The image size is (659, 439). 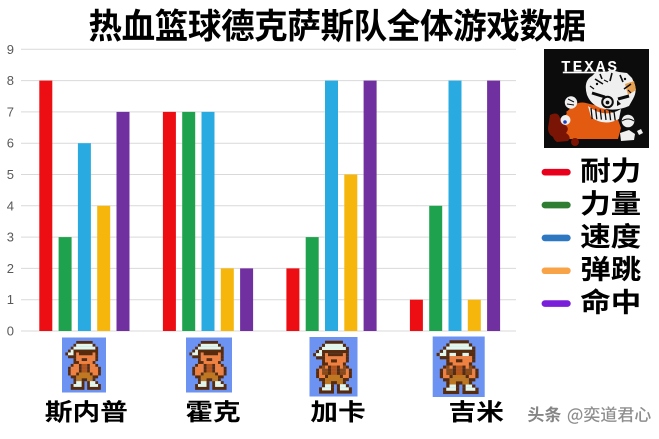 What do you see at coordinates (10, 111) in the screenshot?
I see `svg-text: 7` at bounding box center [10, 111].